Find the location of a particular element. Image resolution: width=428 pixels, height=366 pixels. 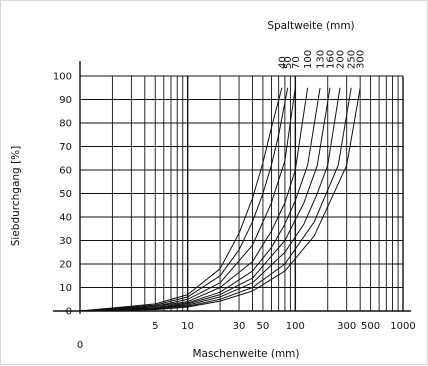

top-tick-label: 100 is located at coordinates (308, 59).